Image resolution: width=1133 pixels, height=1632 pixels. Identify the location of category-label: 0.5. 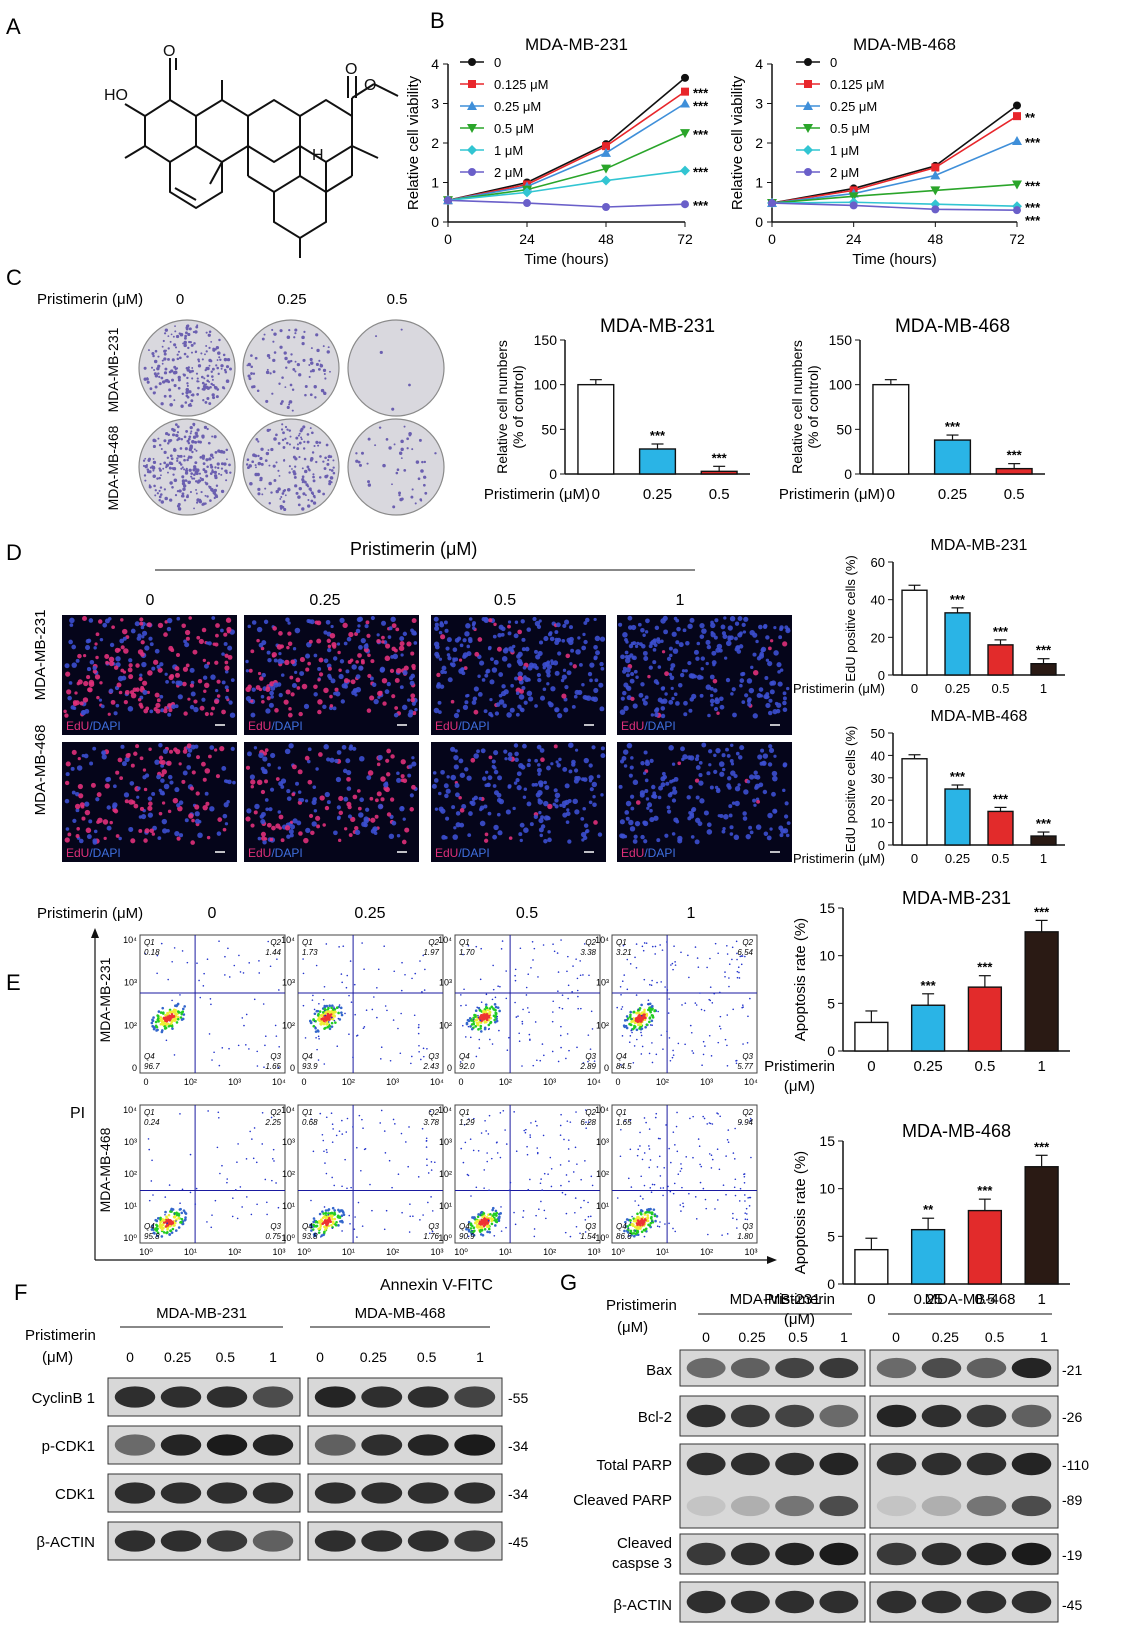
(1014, 494).